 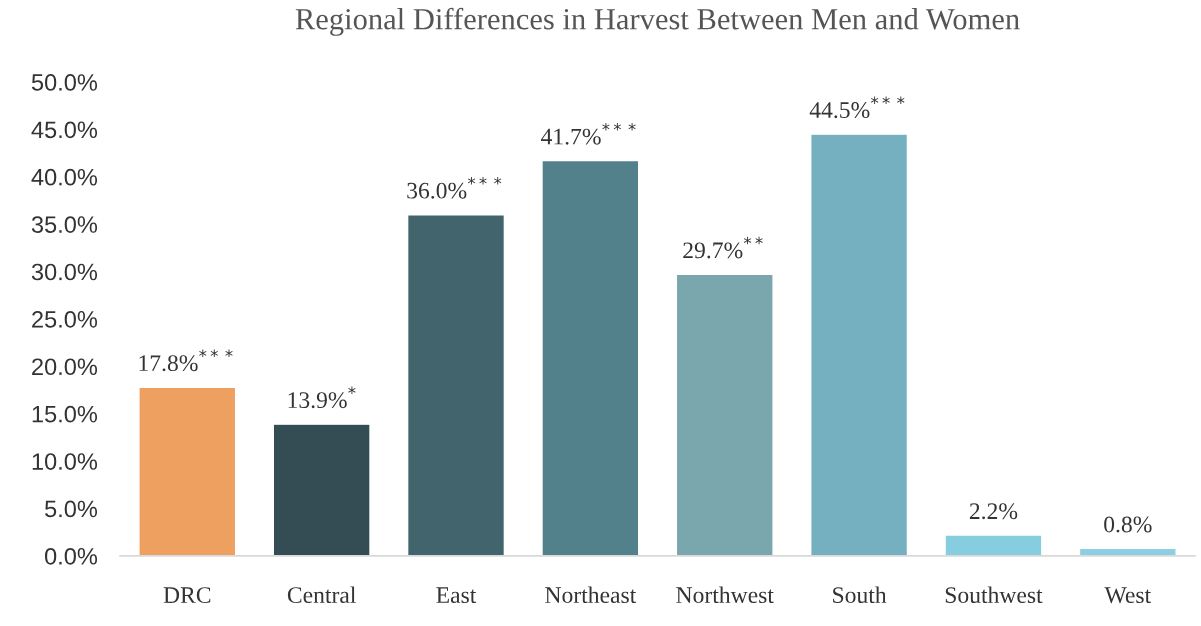 I want to click on y-tick-label: 10.0%, so click(x=65, y=461).